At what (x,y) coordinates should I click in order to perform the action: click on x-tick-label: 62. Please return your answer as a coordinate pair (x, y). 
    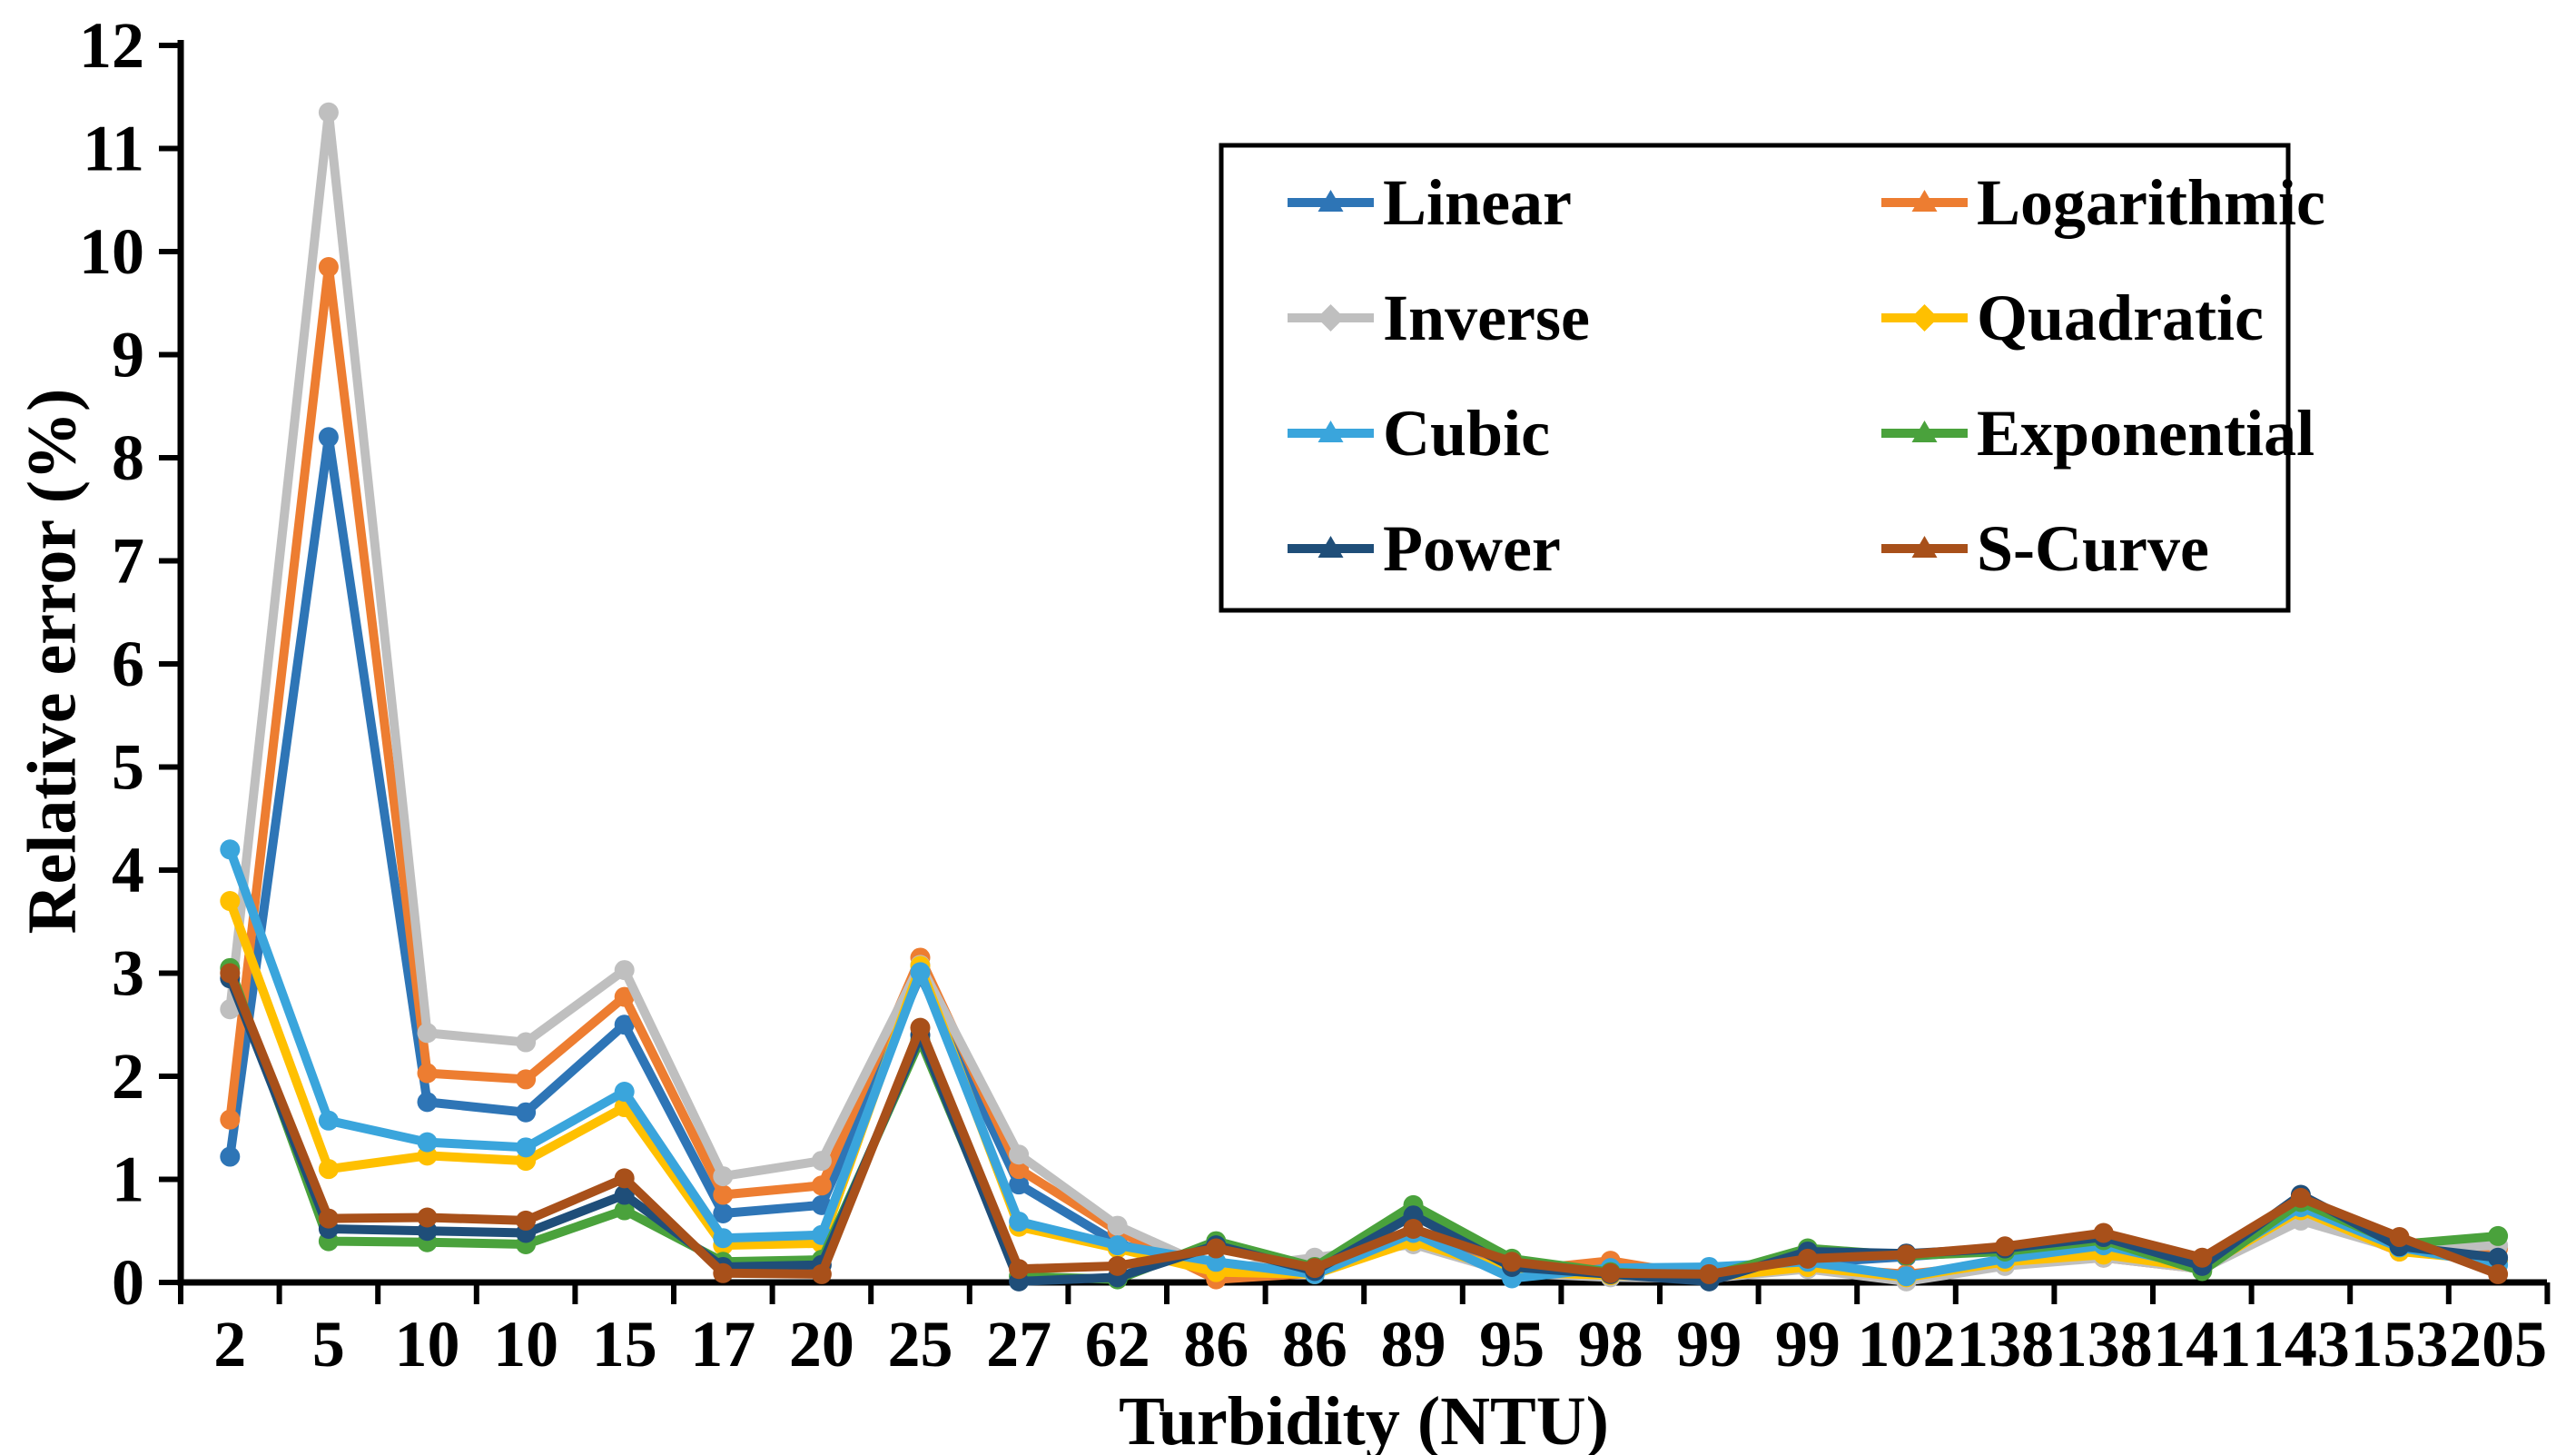
    Looking at the image, I should click on (1117, 1345).